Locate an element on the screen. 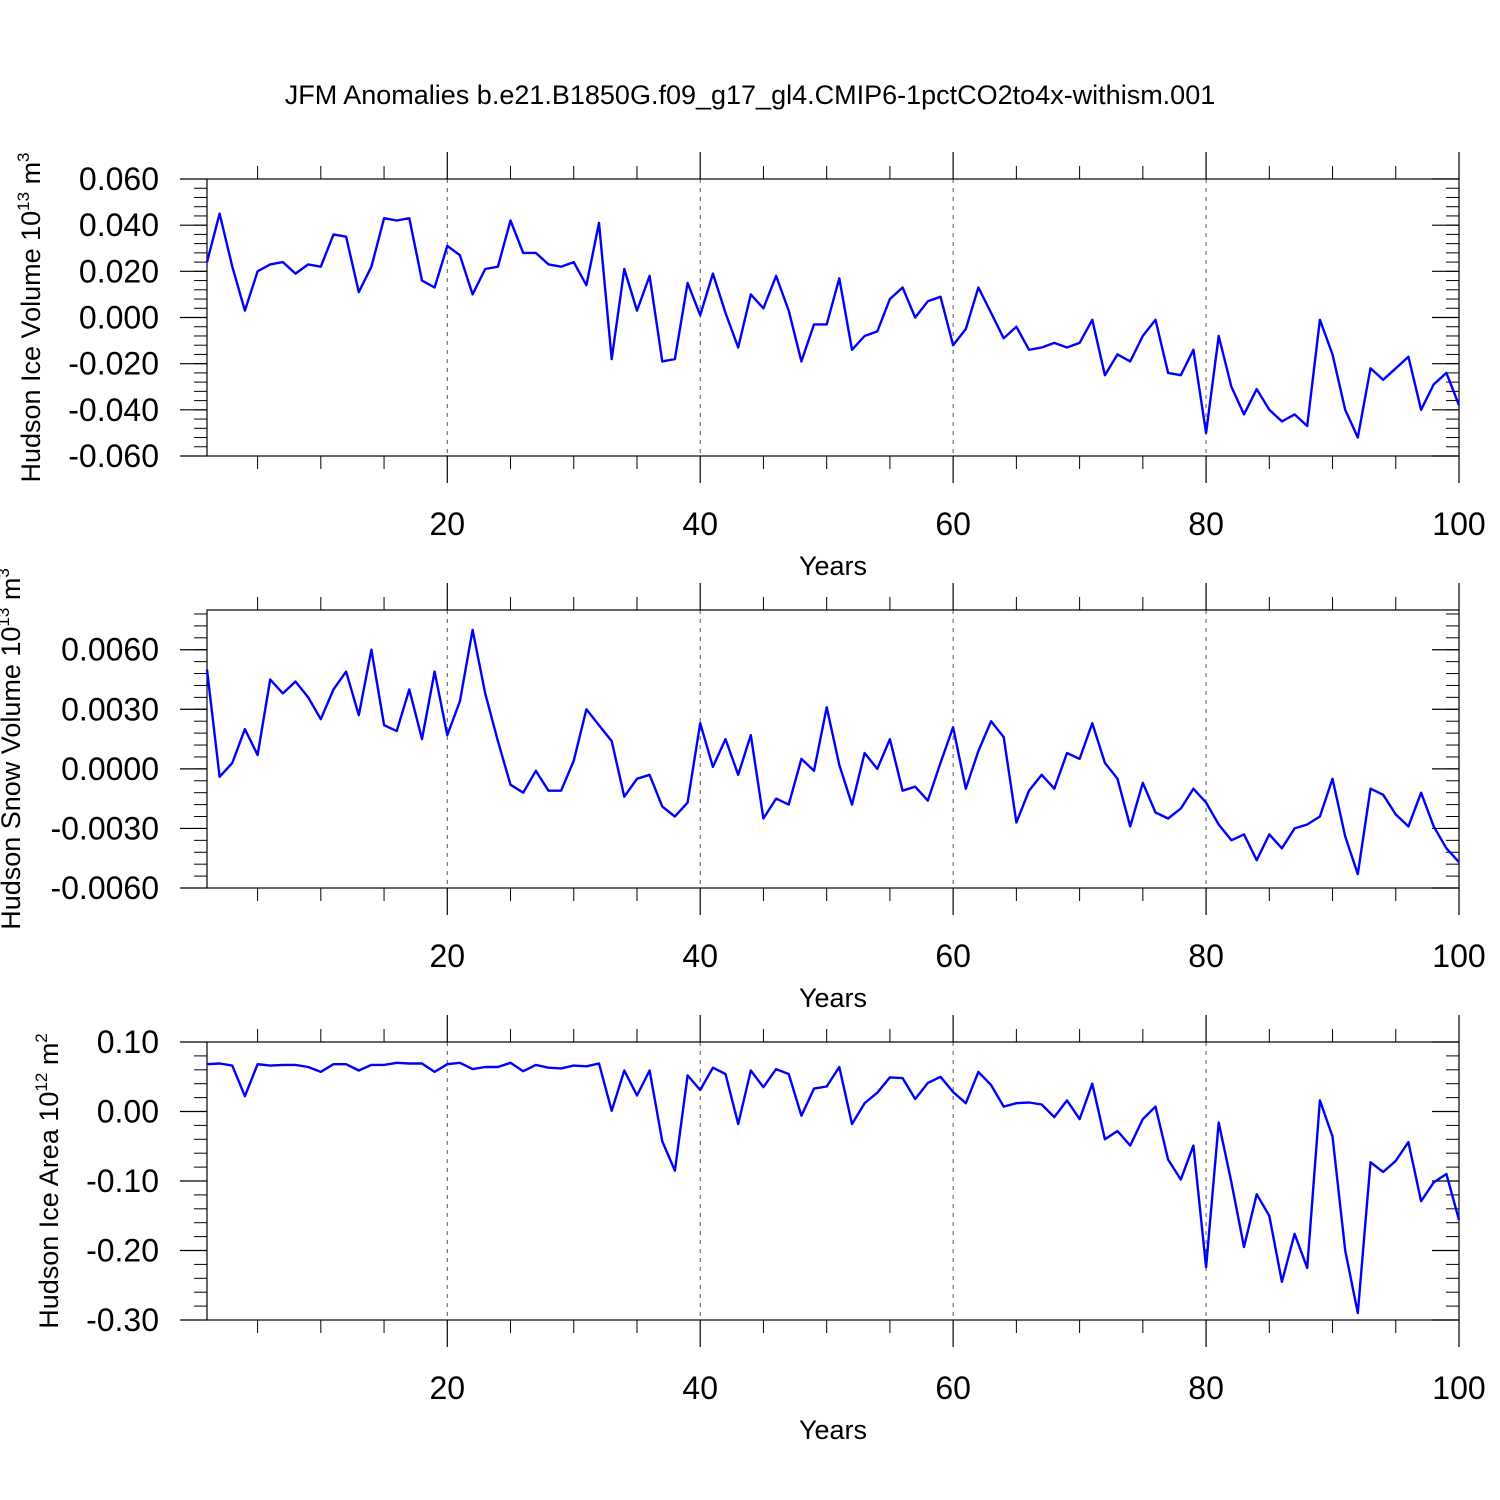 The height and width of the screenshot is (1500, 1500). y-tick-label: 0.10 is located at coordinates (128, 1042).